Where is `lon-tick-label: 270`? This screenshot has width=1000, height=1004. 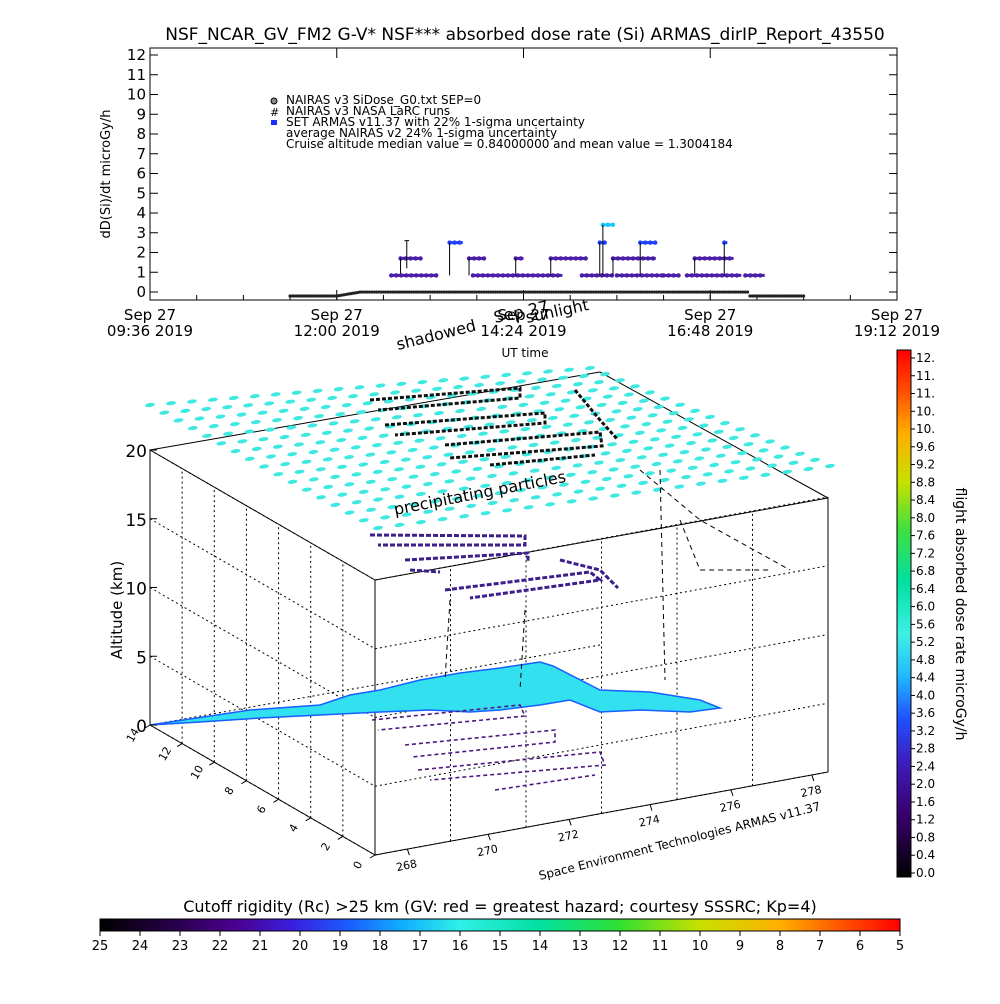 lon-tick-label: 270 is located at coordinates (487, 850).